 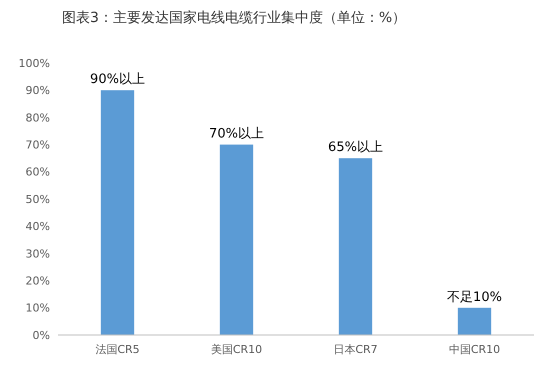 What do you see at coordinates (38, 227) in the screenshot?
I see `y-tick-label: 40%` at bounding box center [38, 227].